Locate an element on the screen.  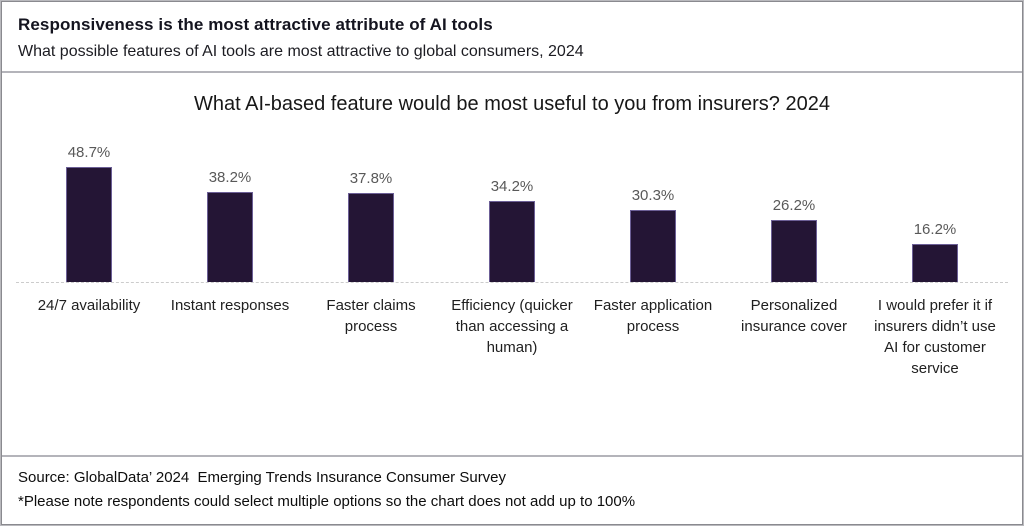
bar-column: 34.2% is located at coordinates (512, 230).